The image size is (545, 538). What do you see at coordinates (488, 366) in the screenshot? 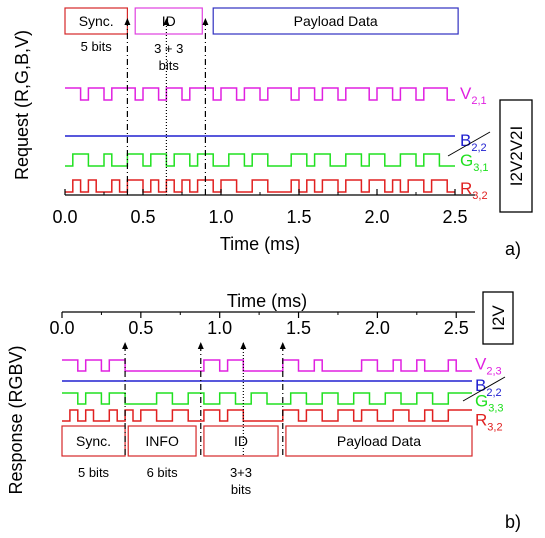
I see `series-label: V2,3` at bounding box center [488, 366].